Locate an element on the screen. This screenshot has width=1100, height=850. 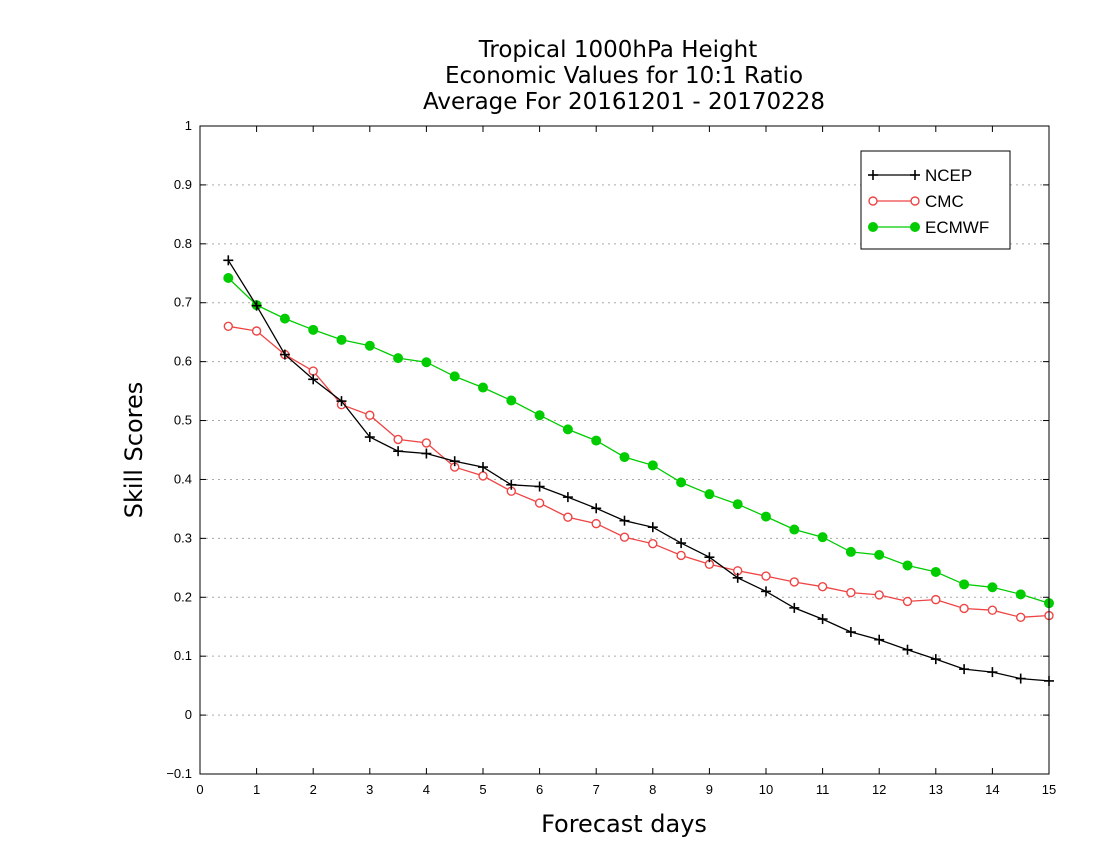
y-tick-label: 0.9 is located at coordinates (183, 184).